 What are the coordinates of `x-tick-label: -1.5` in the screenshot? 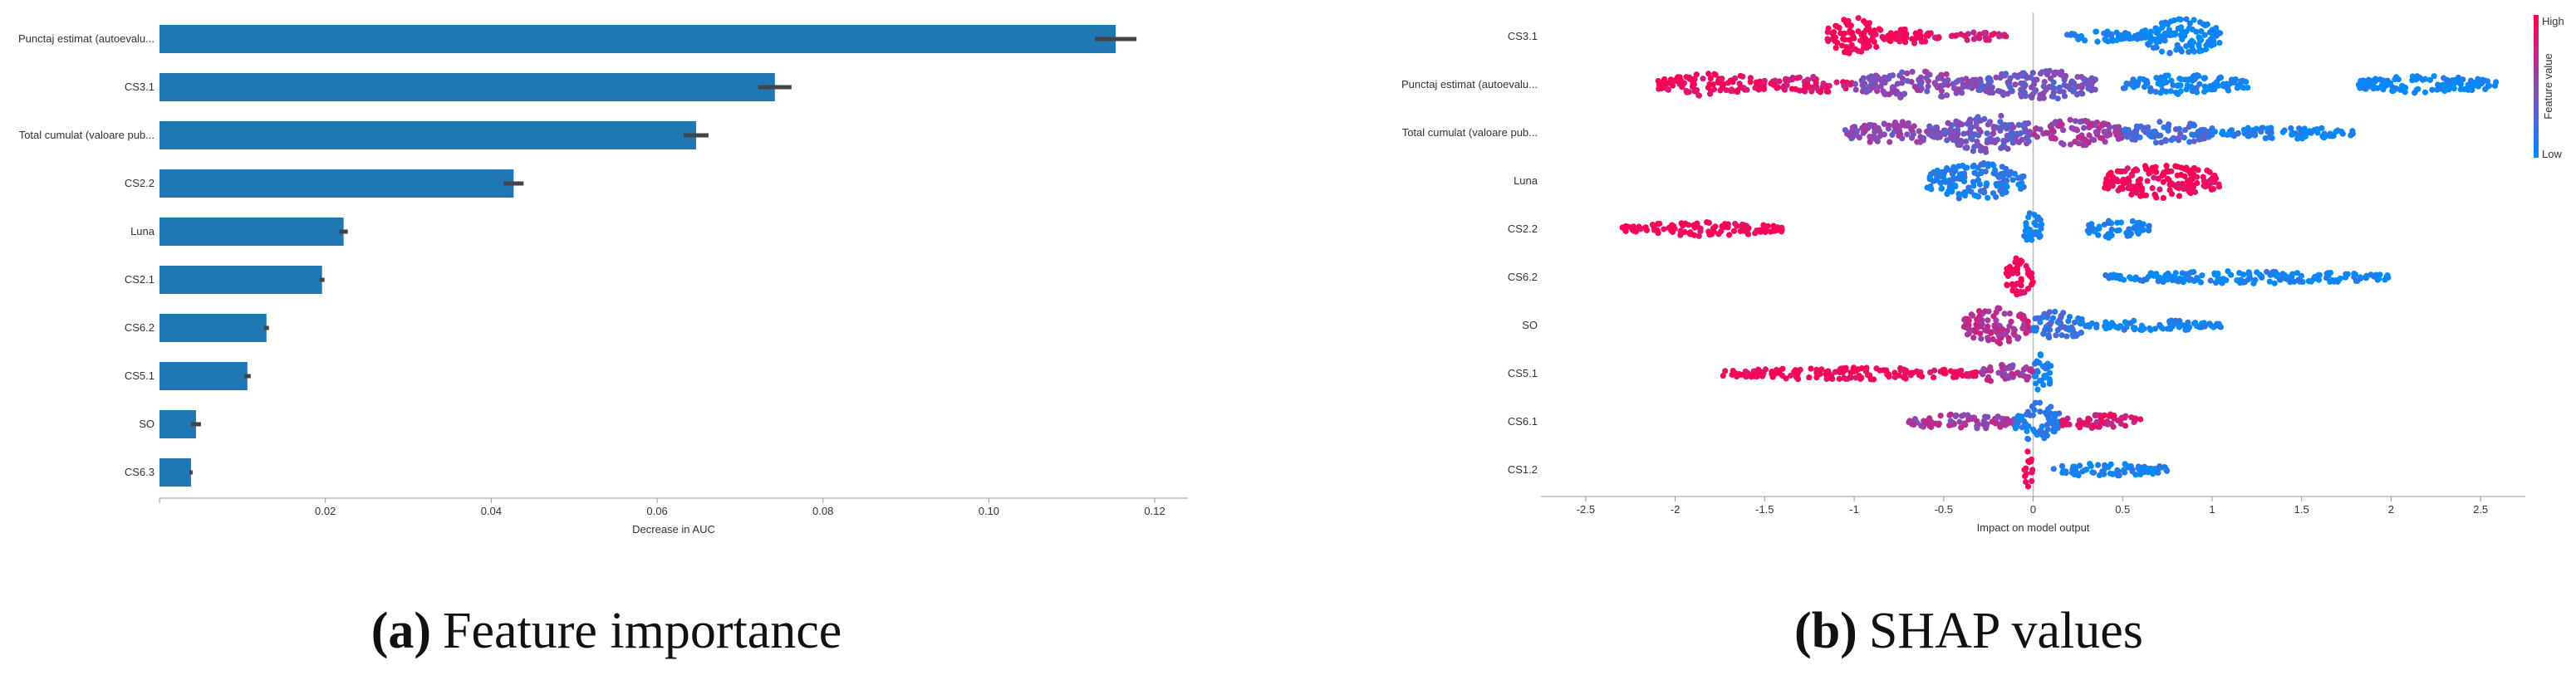 It's located at (1764, 509).